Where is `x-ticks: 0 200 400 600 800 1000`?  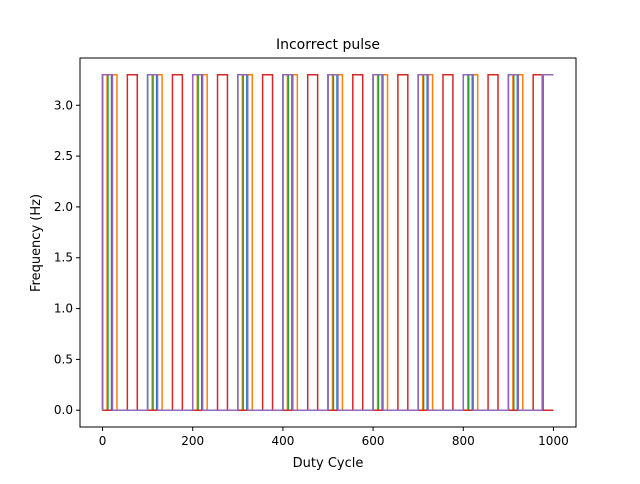
x-ticks: 0 200 400 600 800 1000 is located at coordinates (334, 437).